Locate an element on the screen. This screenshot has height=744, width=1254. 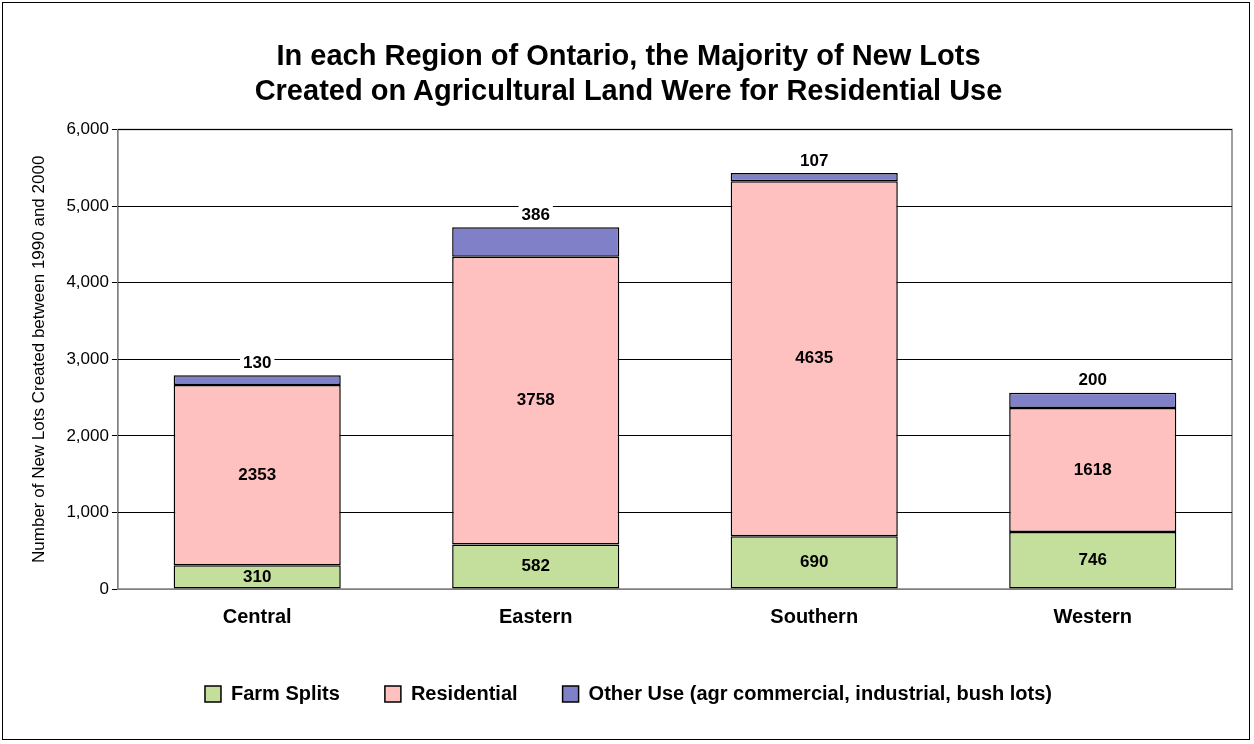
data-label: 2353 is located at coordinates (257, 474).